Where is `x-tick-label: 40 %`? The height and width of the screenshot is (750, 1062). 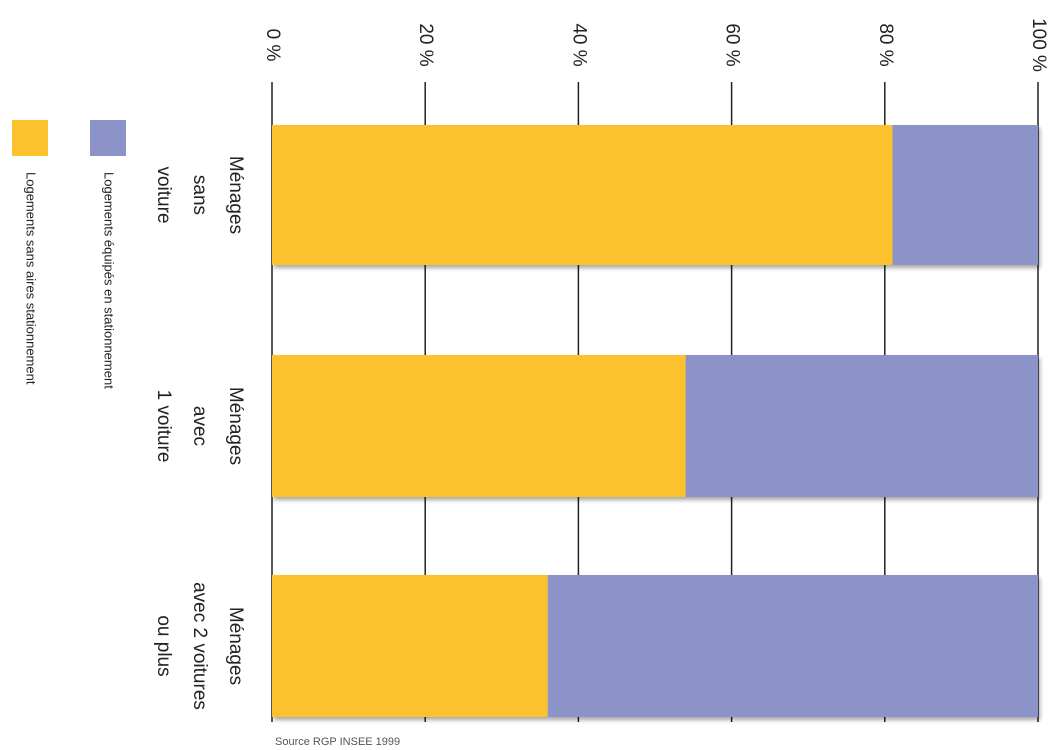 x-tick-label: 40 % is located at coordinates (578, 44).